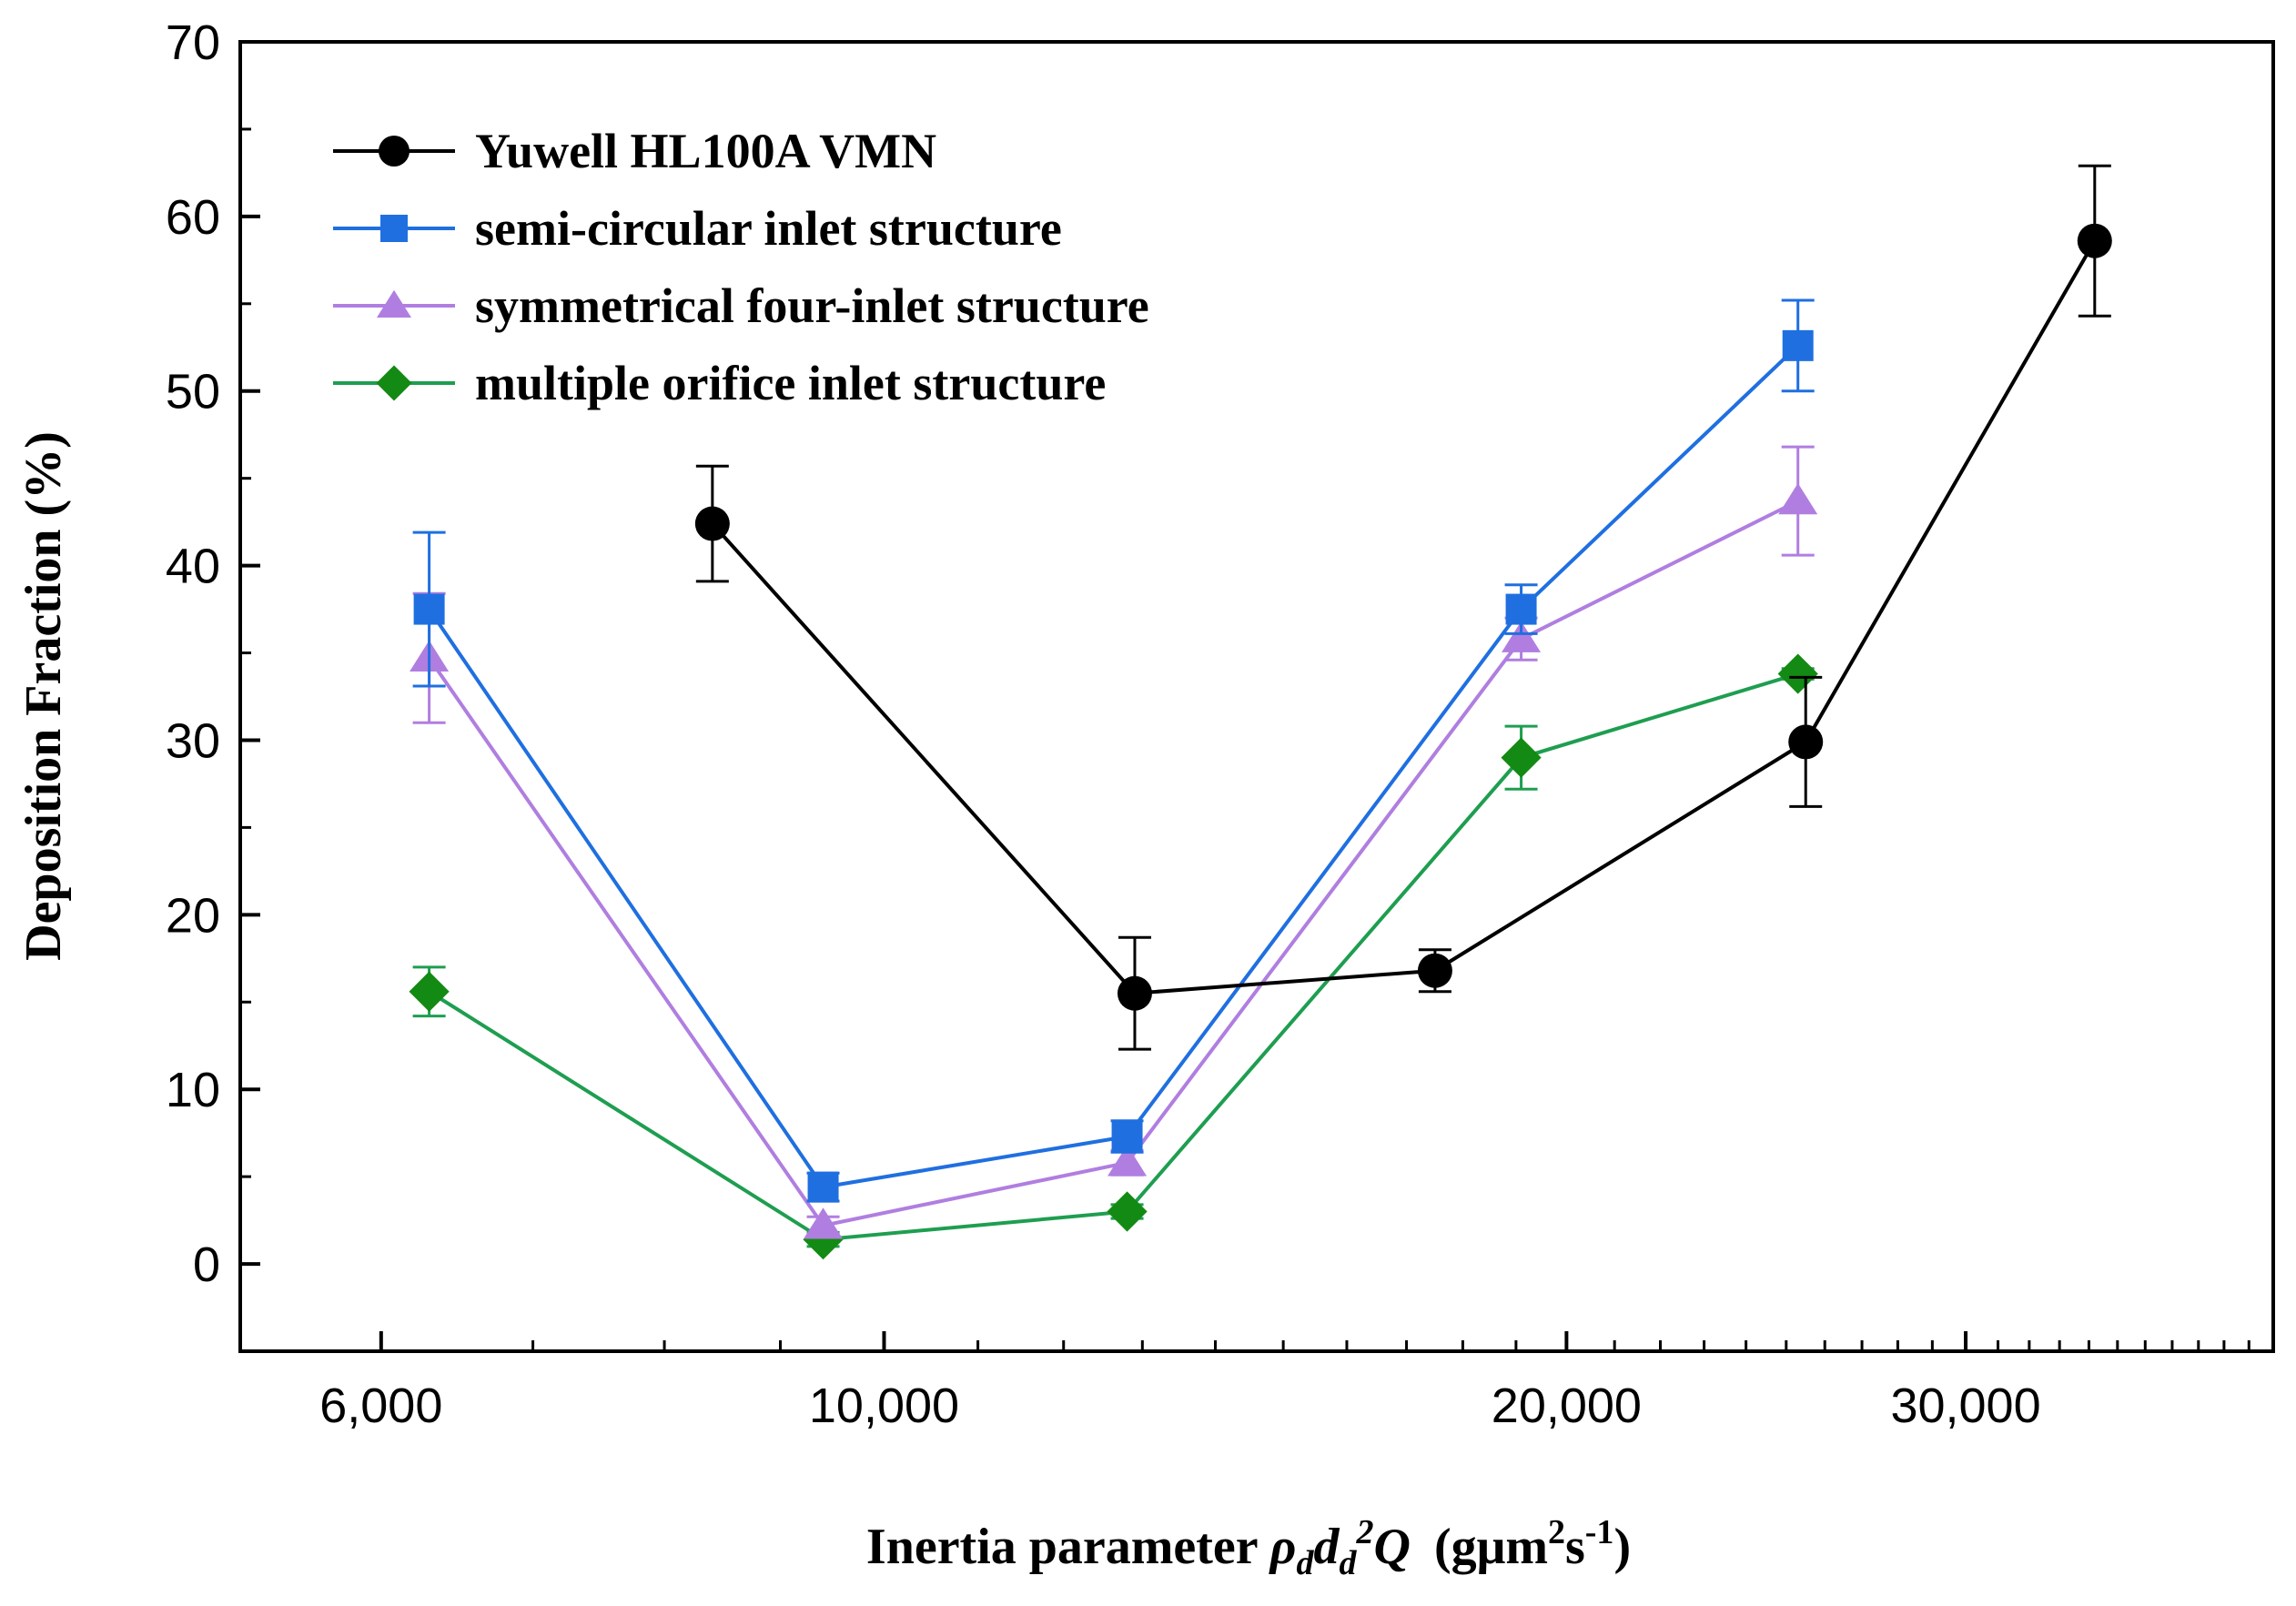 The width and height of the screenshot is (2296, 1606). I want to click on x-axis-title-rho: ρ, so click(1283, 1547).